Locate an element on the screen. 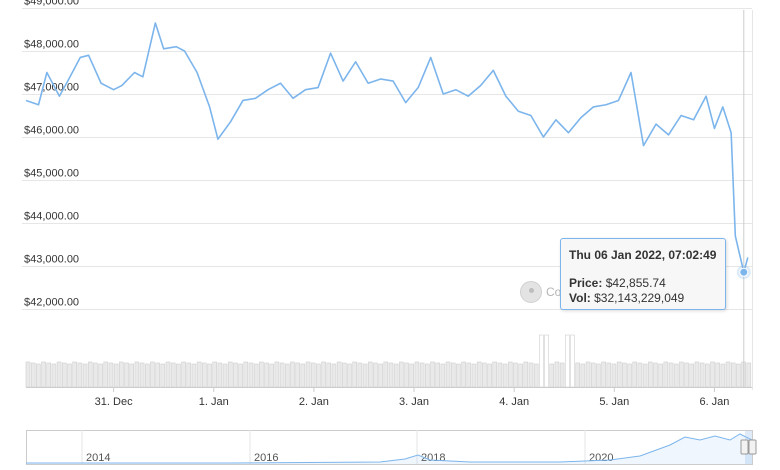 This screenshot has height=470, width=780. y-tick-label: $47,000.00 is located at coordinates (51, 88).